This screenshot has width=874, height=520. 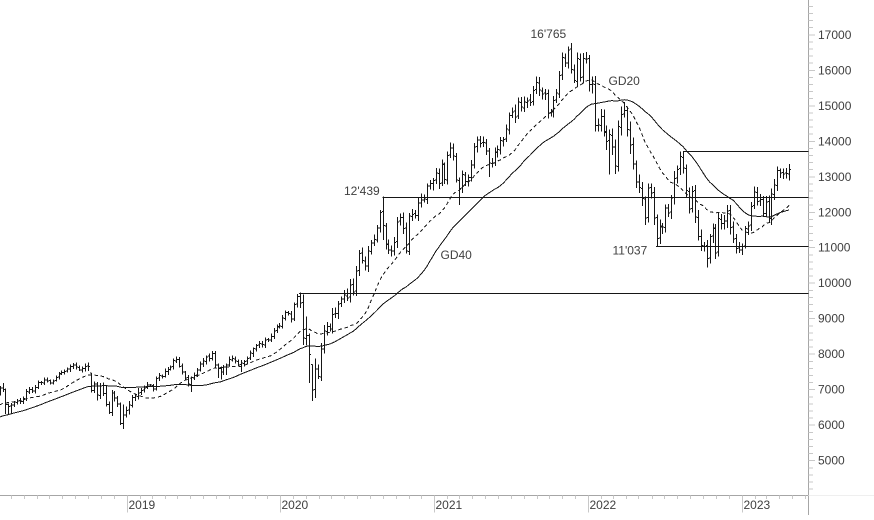 I want to click on svg-text: 16'765, so click(x=549, y=34).